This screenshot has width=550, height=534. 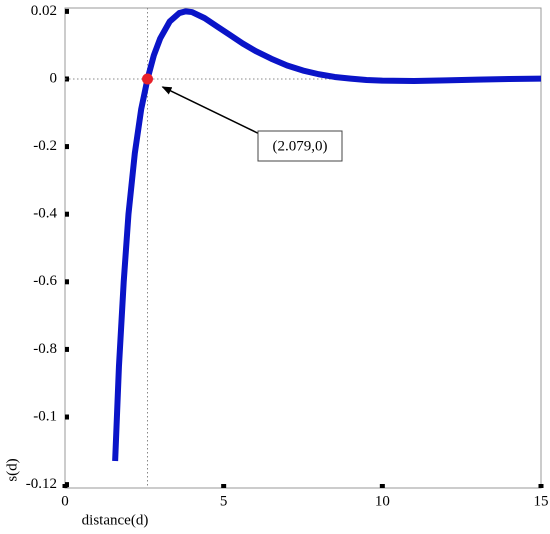 What do you see at coordinates (45, 281) in the screenshot?
I see `y-tick-label: -0.6` at bounding box center [45, 281].